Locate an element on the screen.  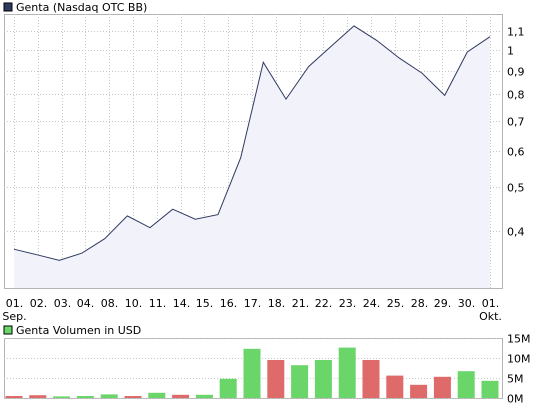
volume-y-axis: 15M 10M 5M 0M is located at coordinates (519, 369).